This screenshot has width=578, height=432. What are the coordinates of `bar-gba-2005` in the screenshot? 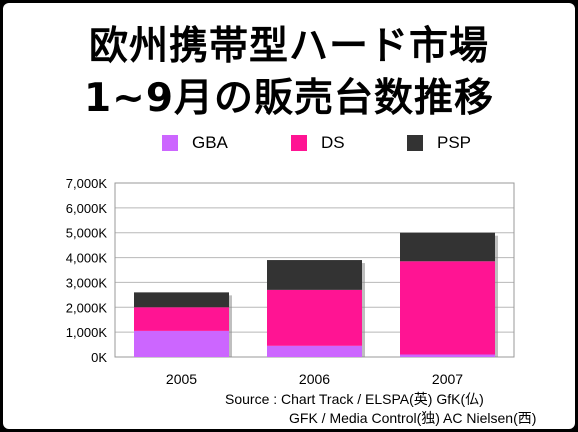 It's located at (181, 343).